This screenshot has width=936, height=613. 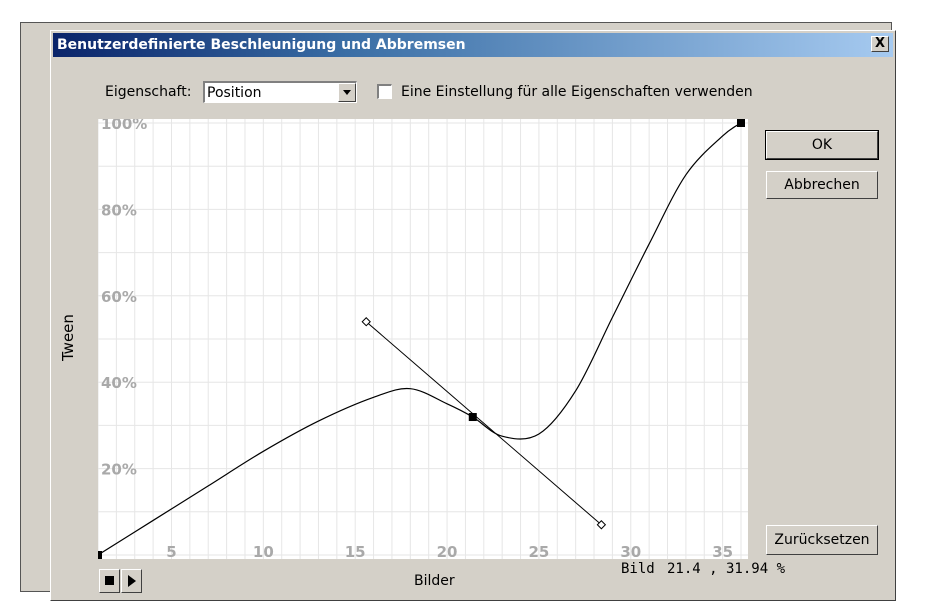 I want to click on reset-button: Zurücksetzen, so click(x=822, y=540).